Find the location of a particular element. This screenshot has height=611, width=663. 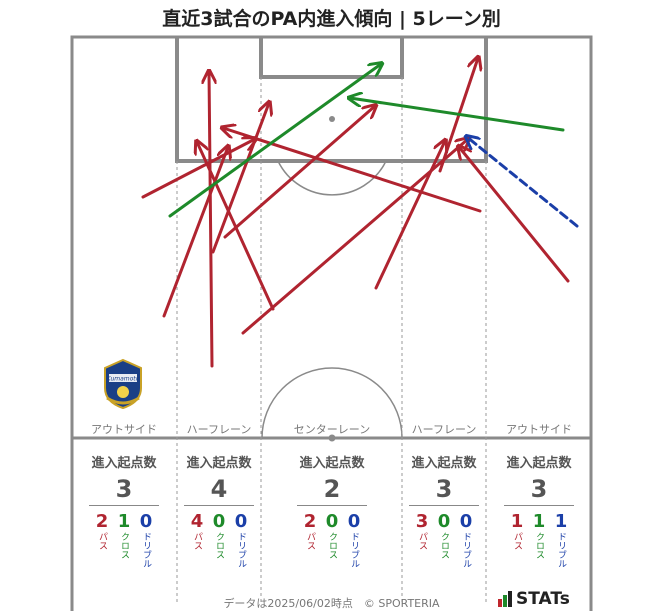

lane-label-outside-left: アウトサイド is located at coordinates (124, 429).